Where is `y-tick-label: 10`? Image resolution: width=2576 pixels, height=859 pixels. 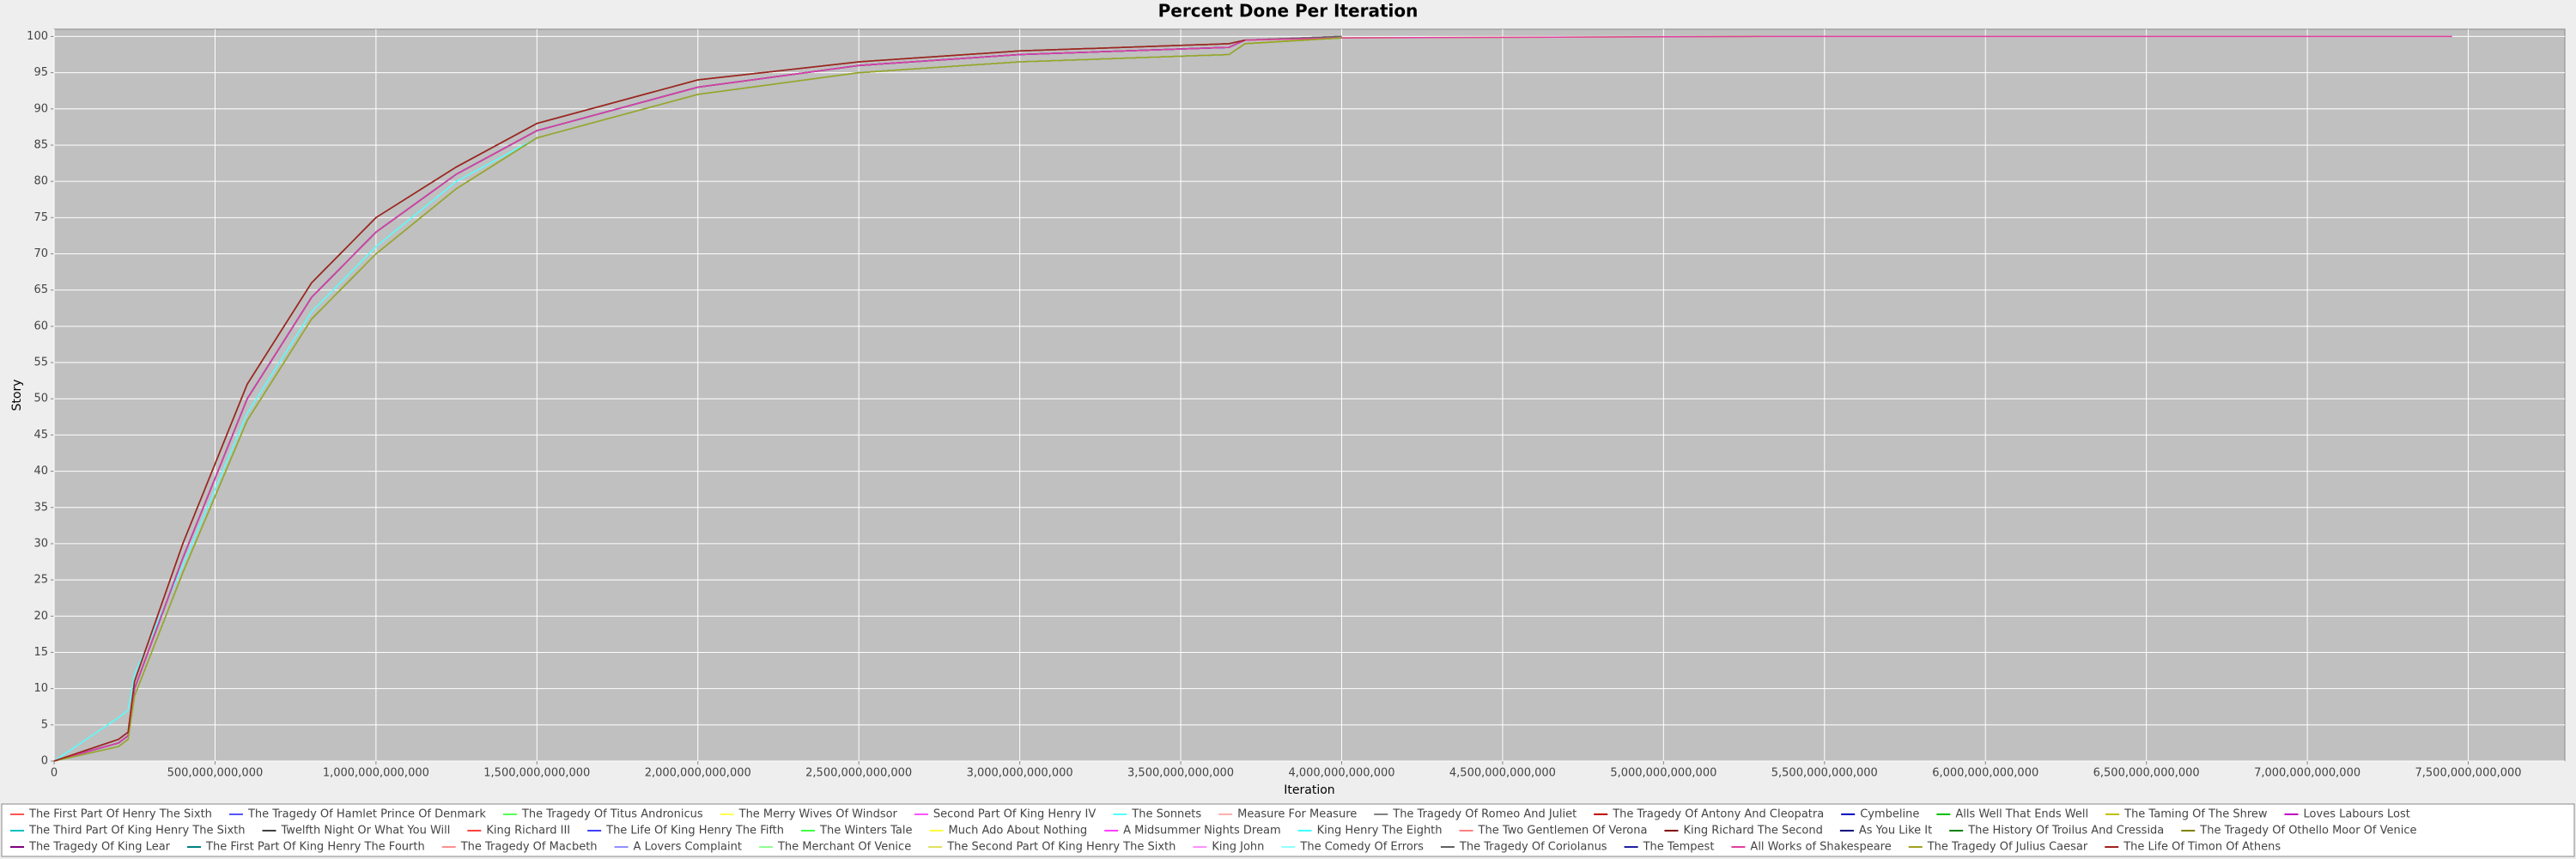
y-tick-label: 10 is located at coordinates (40, 689).